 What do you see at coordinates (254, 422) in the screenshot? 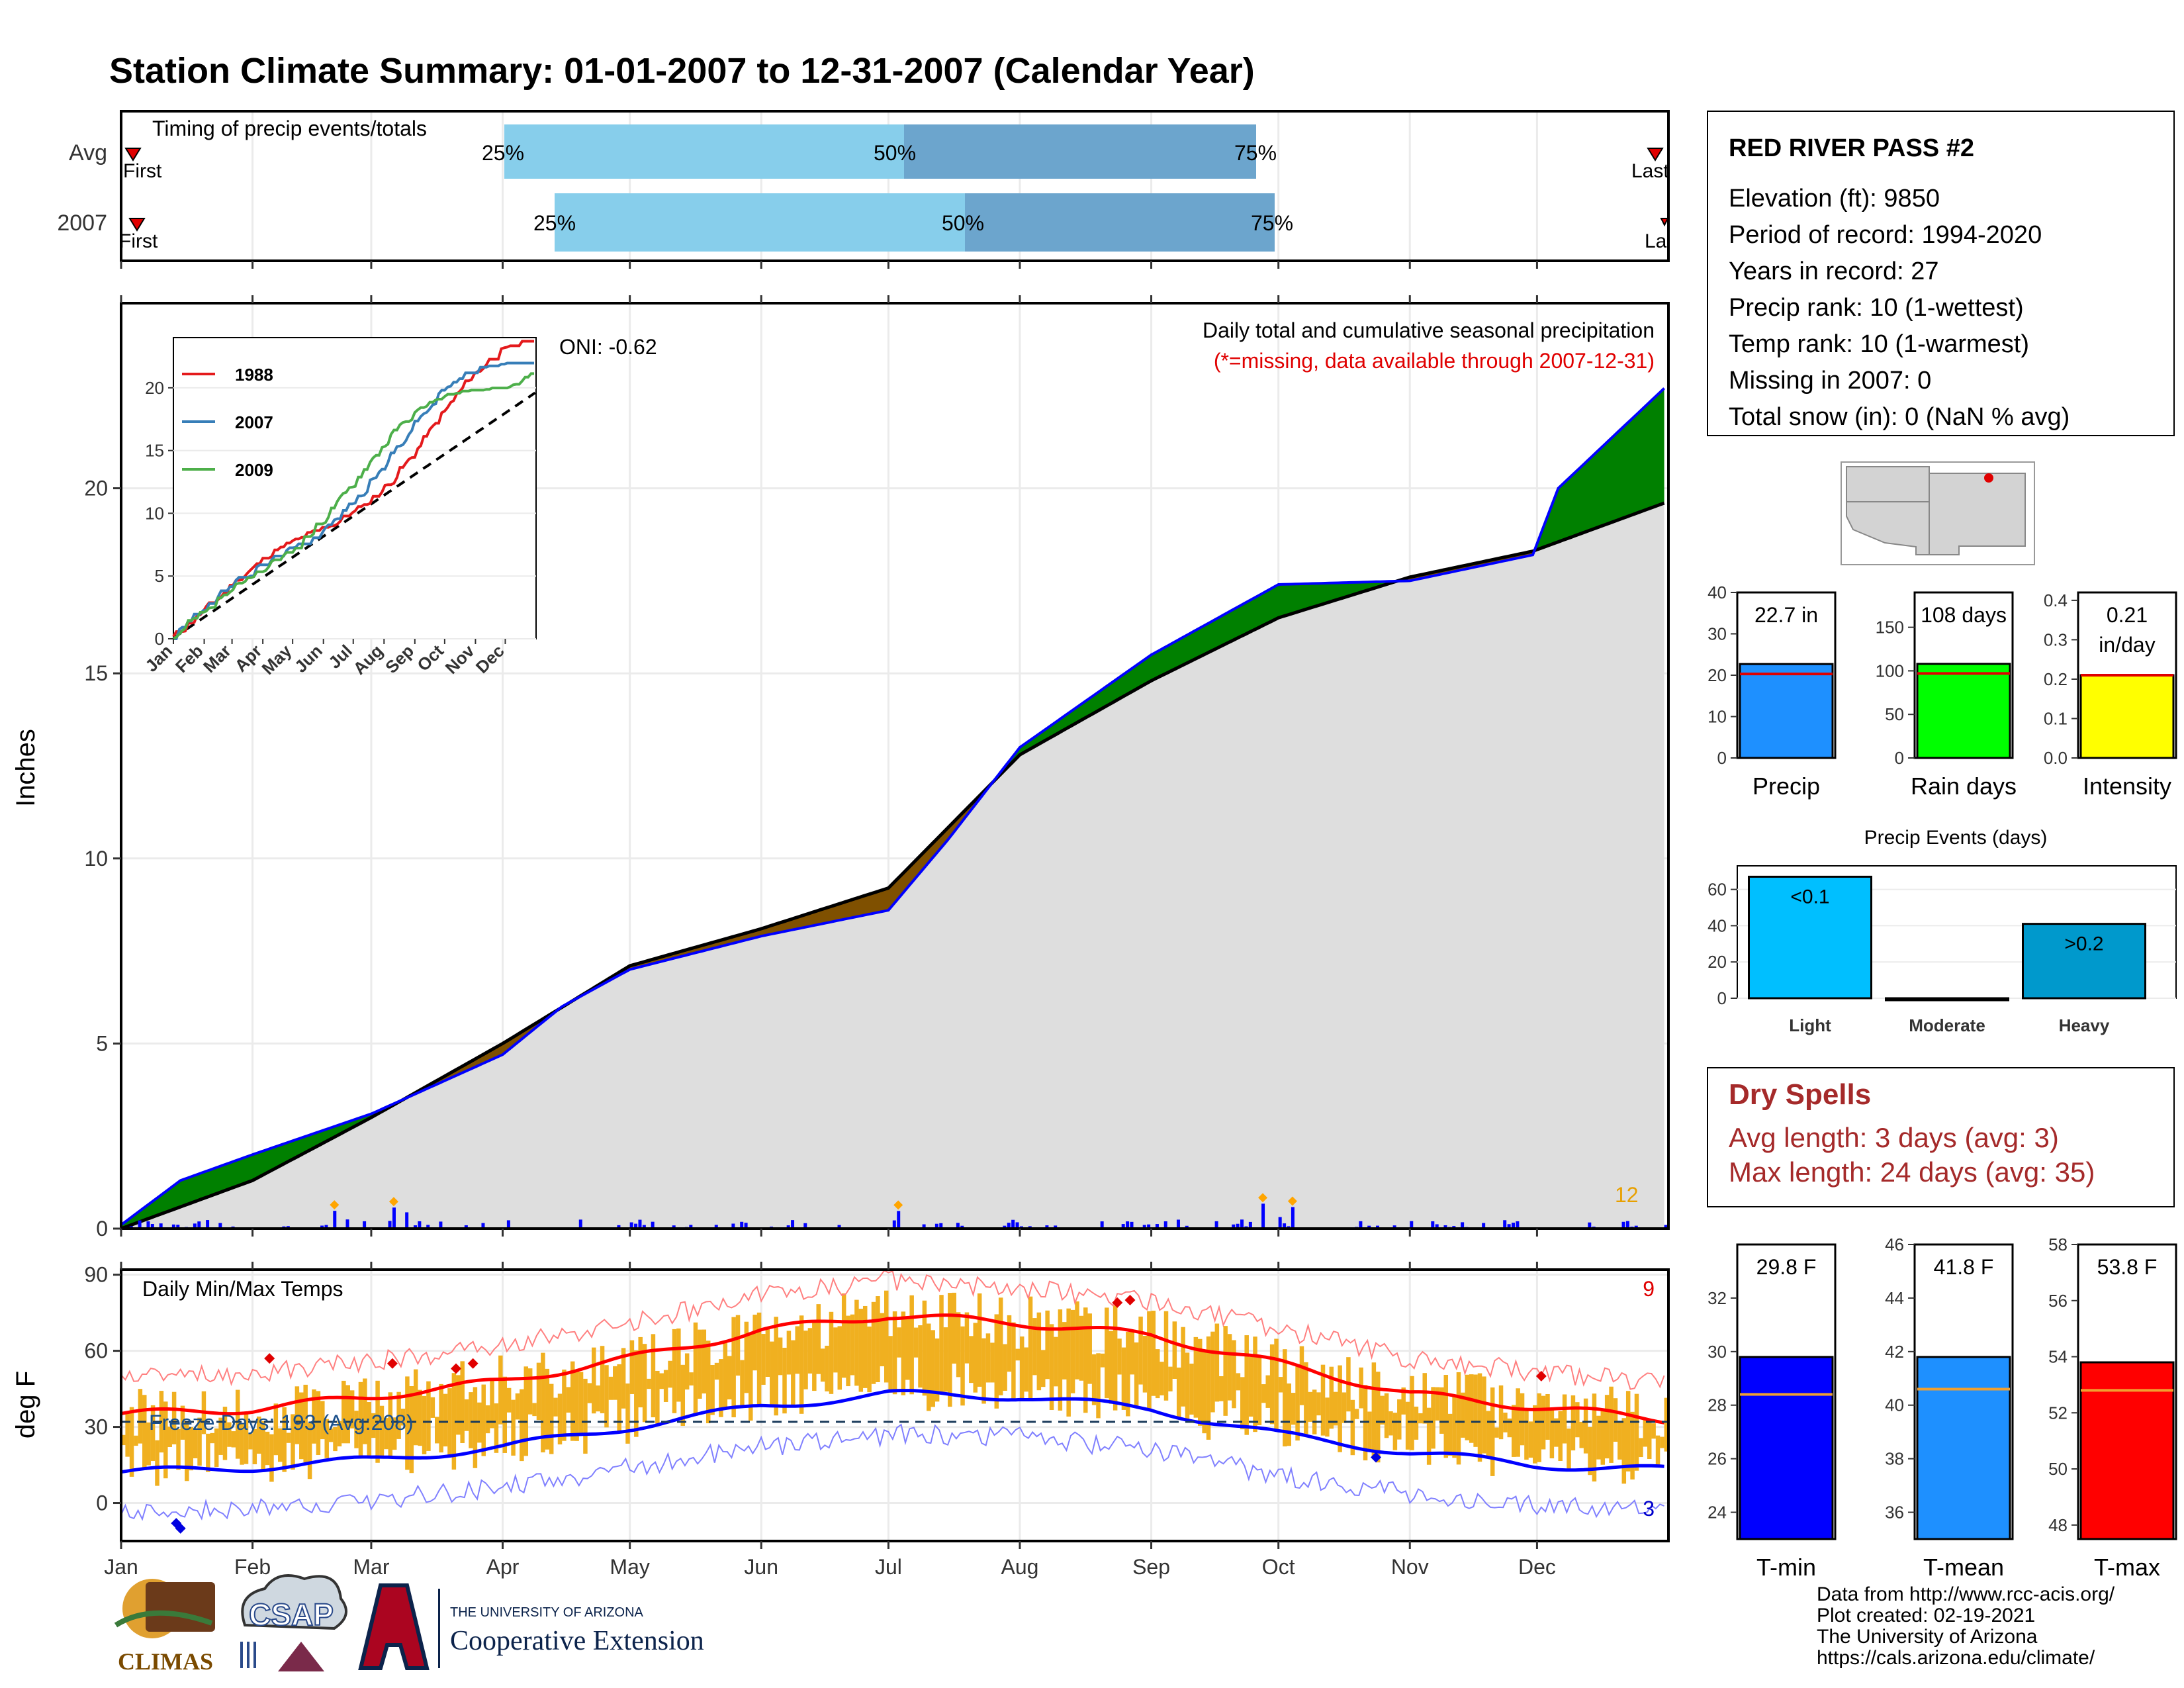
I see `inset-legend-label: 2007` at bounding box center [254, 422].